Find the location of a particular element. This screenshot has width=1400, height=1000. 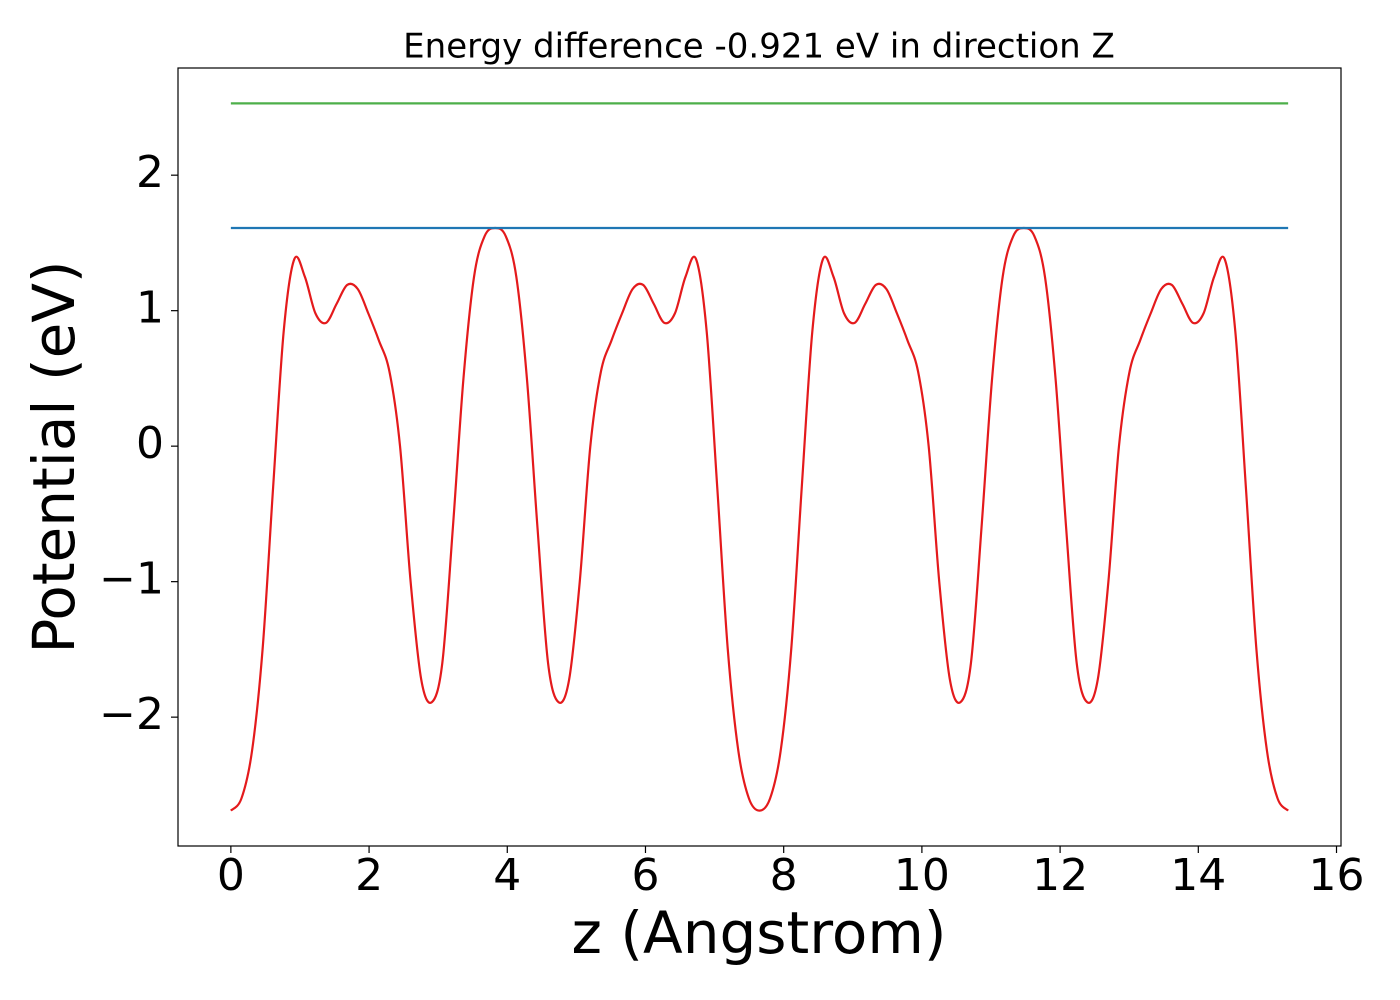

x-tick-label: 0 is located at coordinates (231, 875).